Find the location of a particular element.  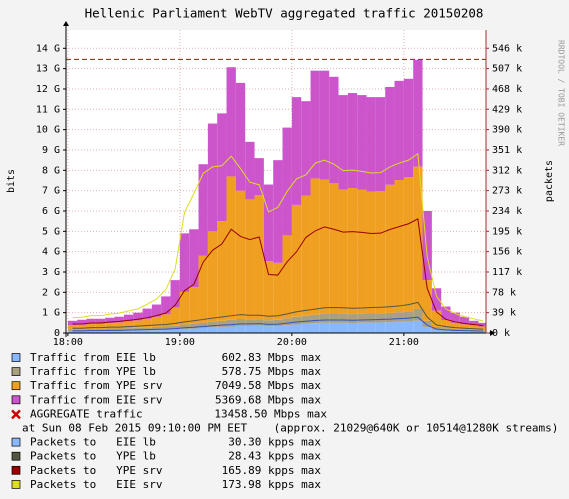

y-tick-label: 10 G is located at coordinates (48, 130).